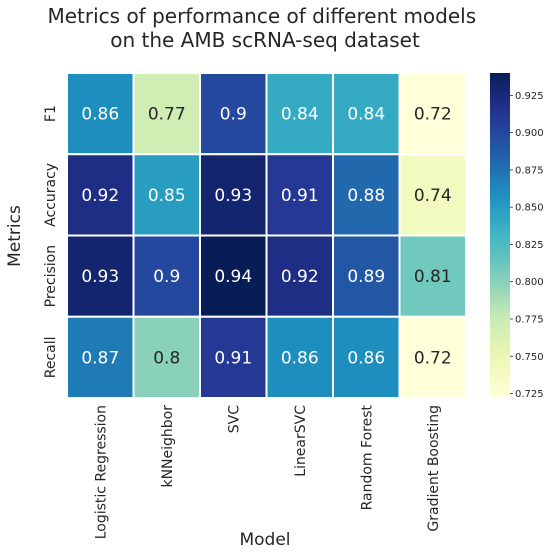  I want to click on colorbar-tick-label: 0.750, so click(529, 357).